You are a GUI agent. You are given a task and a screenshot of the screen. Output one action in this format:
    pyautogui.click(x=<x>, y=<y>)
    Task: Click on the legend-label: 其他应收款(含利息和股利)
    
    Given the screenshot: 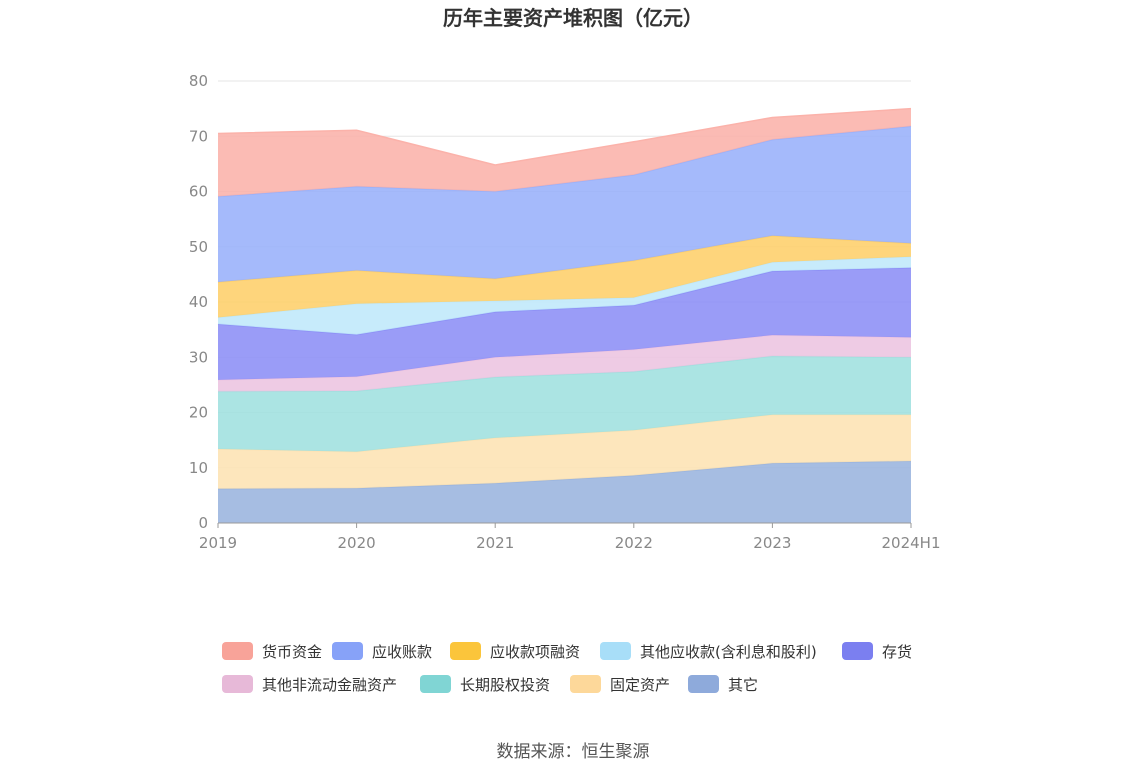 What is the action you would take?
    pyautogui.click(x=728, y=652)
    